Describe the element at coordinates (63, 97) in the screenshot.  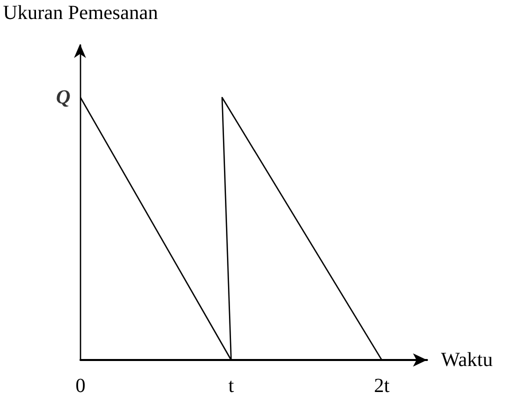
I see `annotation: Q` at that location.